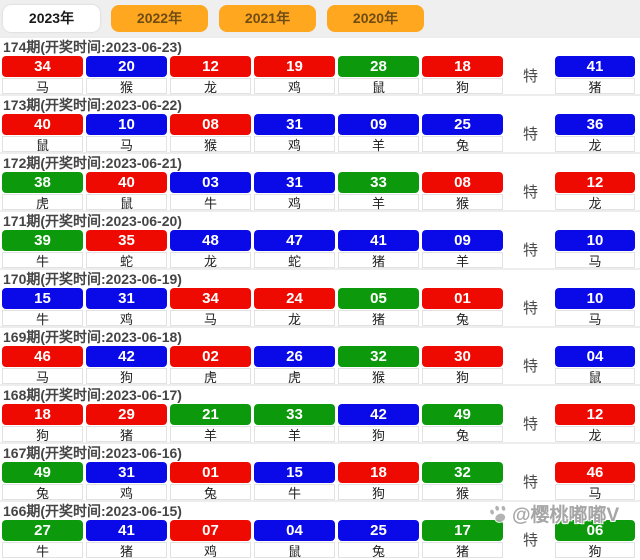  I want to click on number-cell: 41 猪, so click(126, 539).